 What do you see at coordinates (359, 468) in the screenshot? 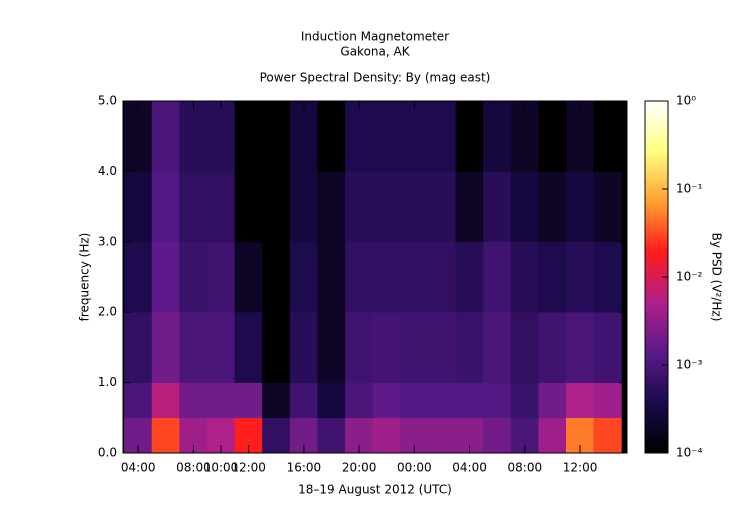
I see `x-tick-label: 20:00` at bounding box center [359, 468].